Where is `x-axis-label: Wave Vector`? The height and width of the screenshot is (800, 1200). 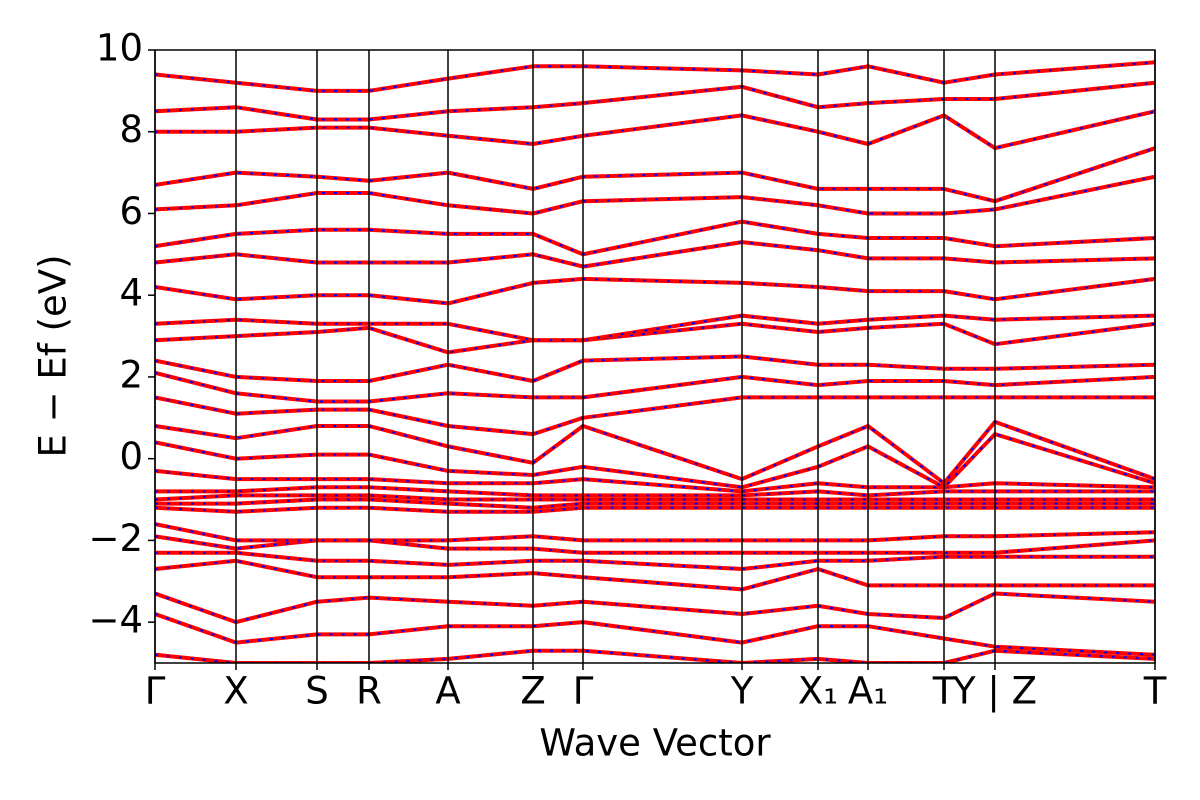
x-axis-label: Wave Vector is located at coordinates (655, 743).